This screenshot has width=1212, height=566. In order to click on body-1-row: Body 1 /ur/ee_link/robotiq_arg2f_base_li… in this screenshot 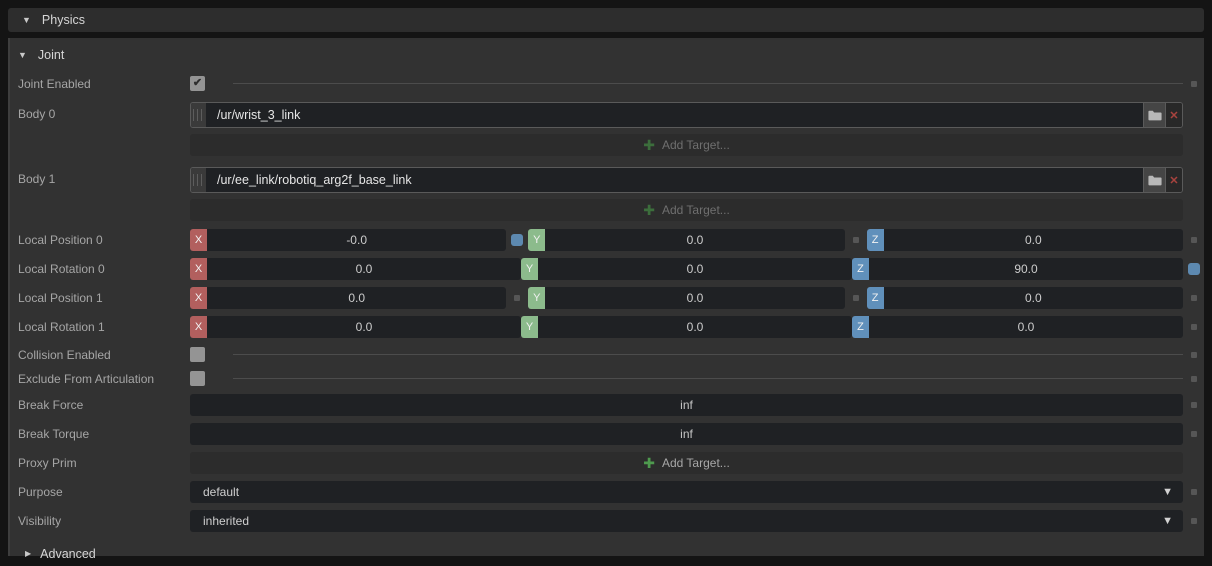, I will do `click(607, 180)`.